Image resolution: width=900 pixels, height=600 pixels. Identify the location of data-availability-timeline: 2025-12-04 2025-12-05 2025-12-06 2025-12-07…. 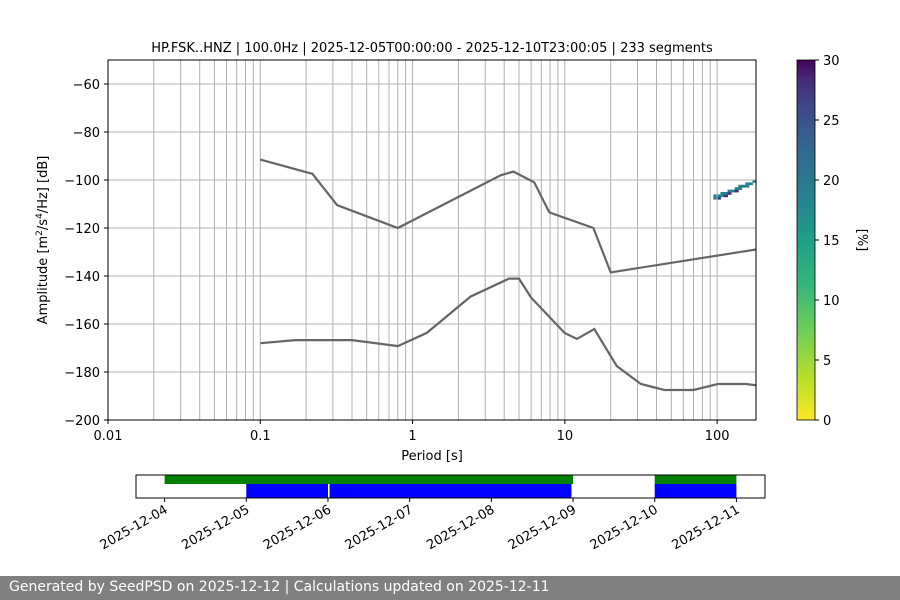
(432, 513).